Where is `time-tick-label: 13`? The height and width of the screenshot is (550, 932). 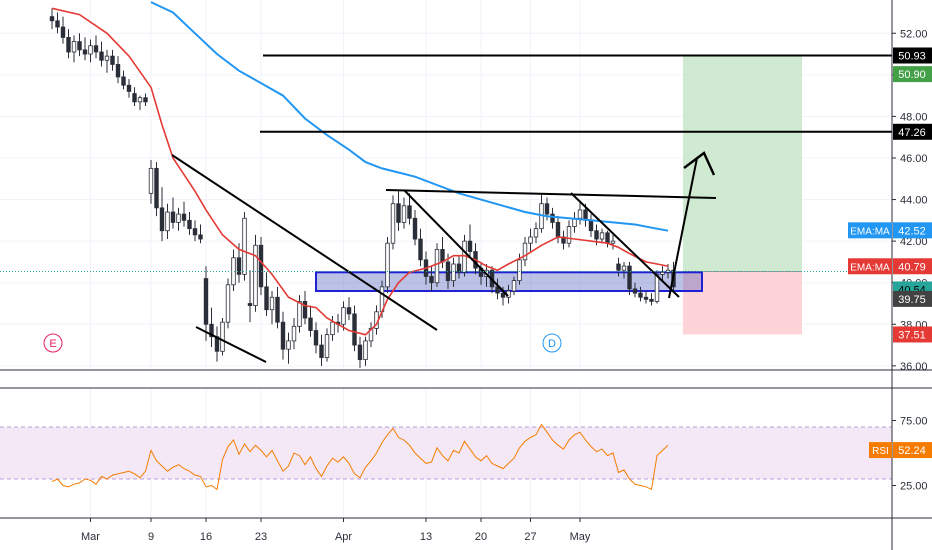
time-tick-label: 13 is located at coordinates (426, 537).